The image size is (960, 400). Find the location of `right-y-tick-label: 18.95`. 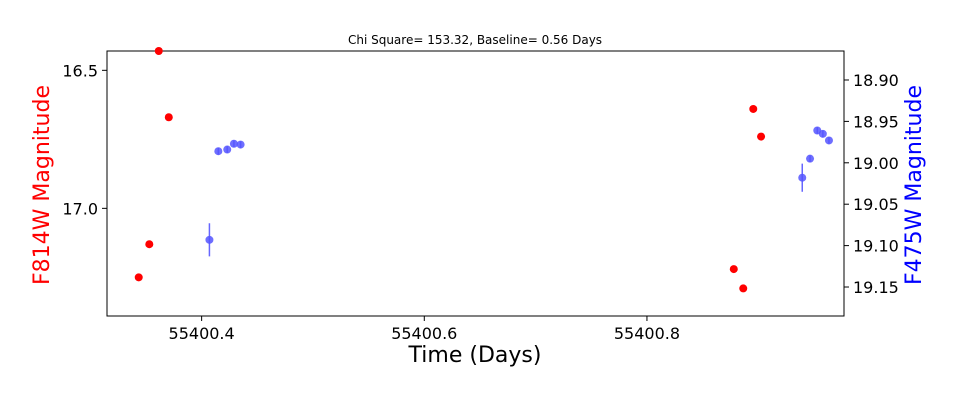

right-y-tick-label: 18.95 is located at coordinates (876, 121).